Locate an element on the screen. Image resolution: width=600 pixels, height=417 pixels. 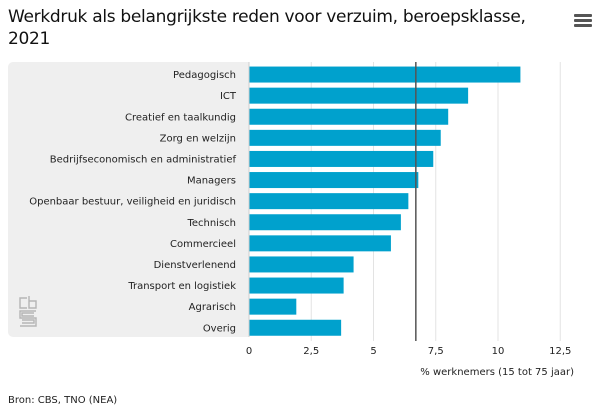
source-note: Bron: CBS, TNO (NEA) is located at coordinates (63, 400).